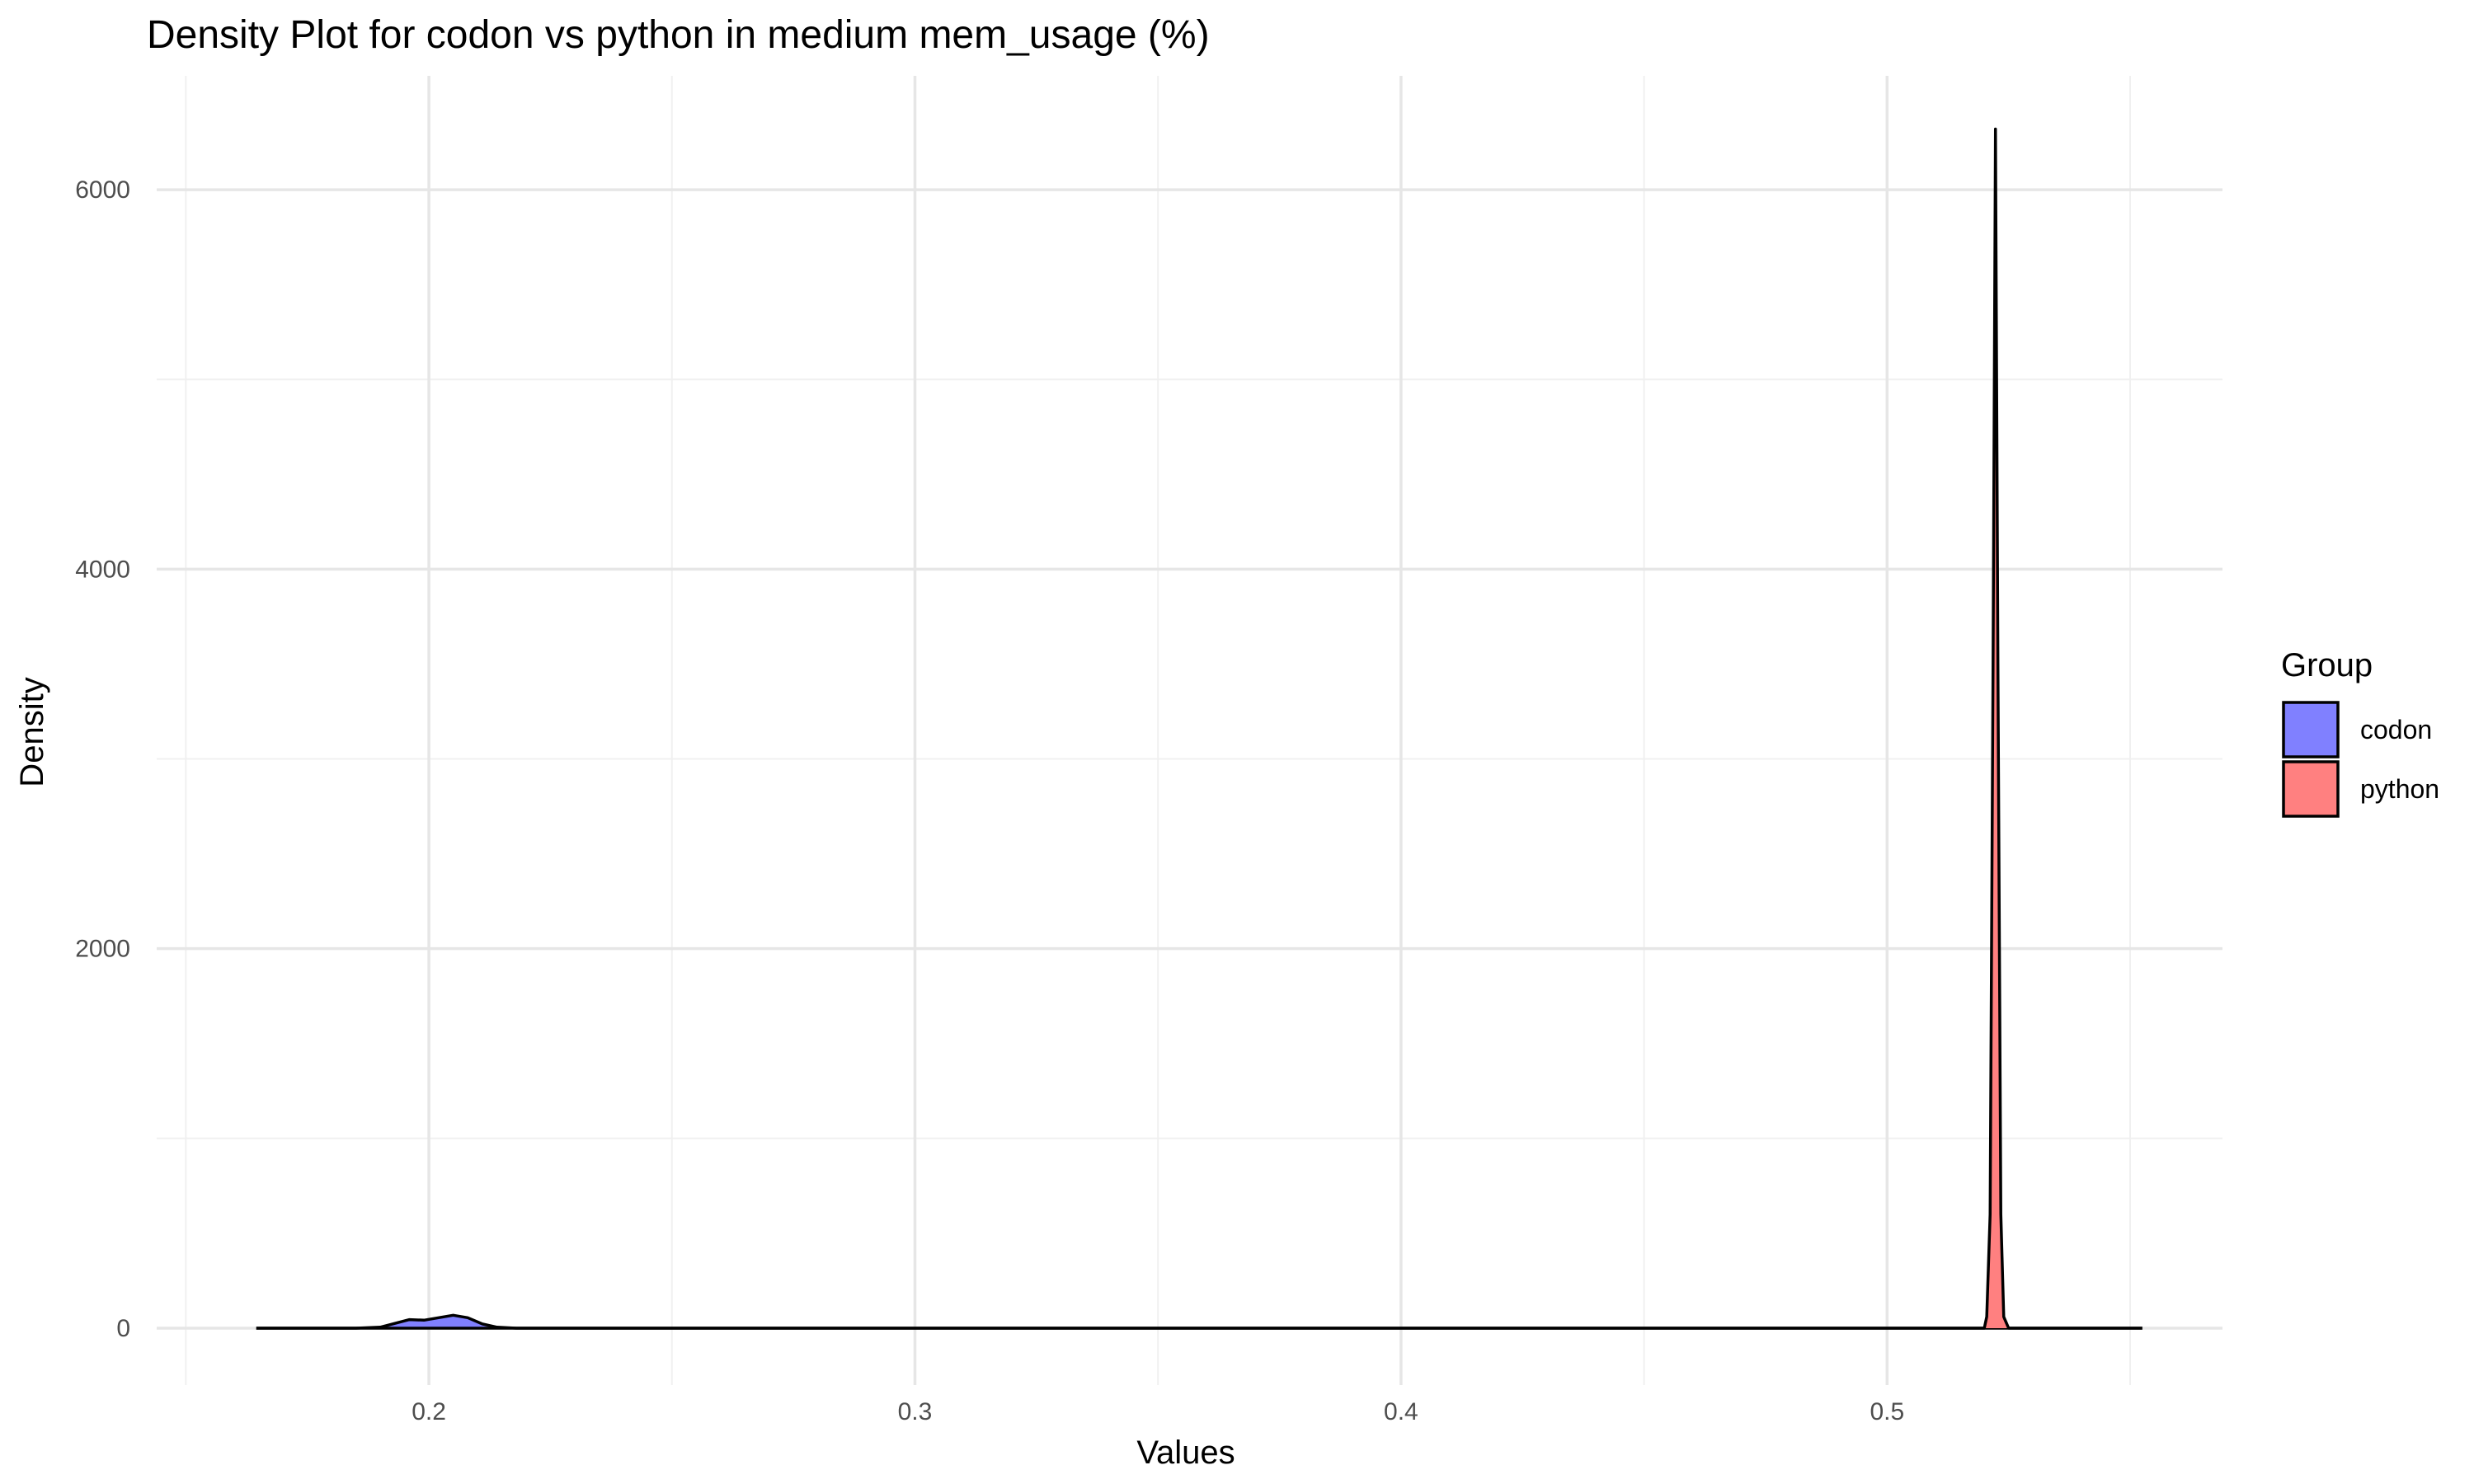 This screenshot has width=2474, height=1484. Describe the element at coordinates (2396, 729) in the screenshot. I see `legend-label-codon: codon` at that location.